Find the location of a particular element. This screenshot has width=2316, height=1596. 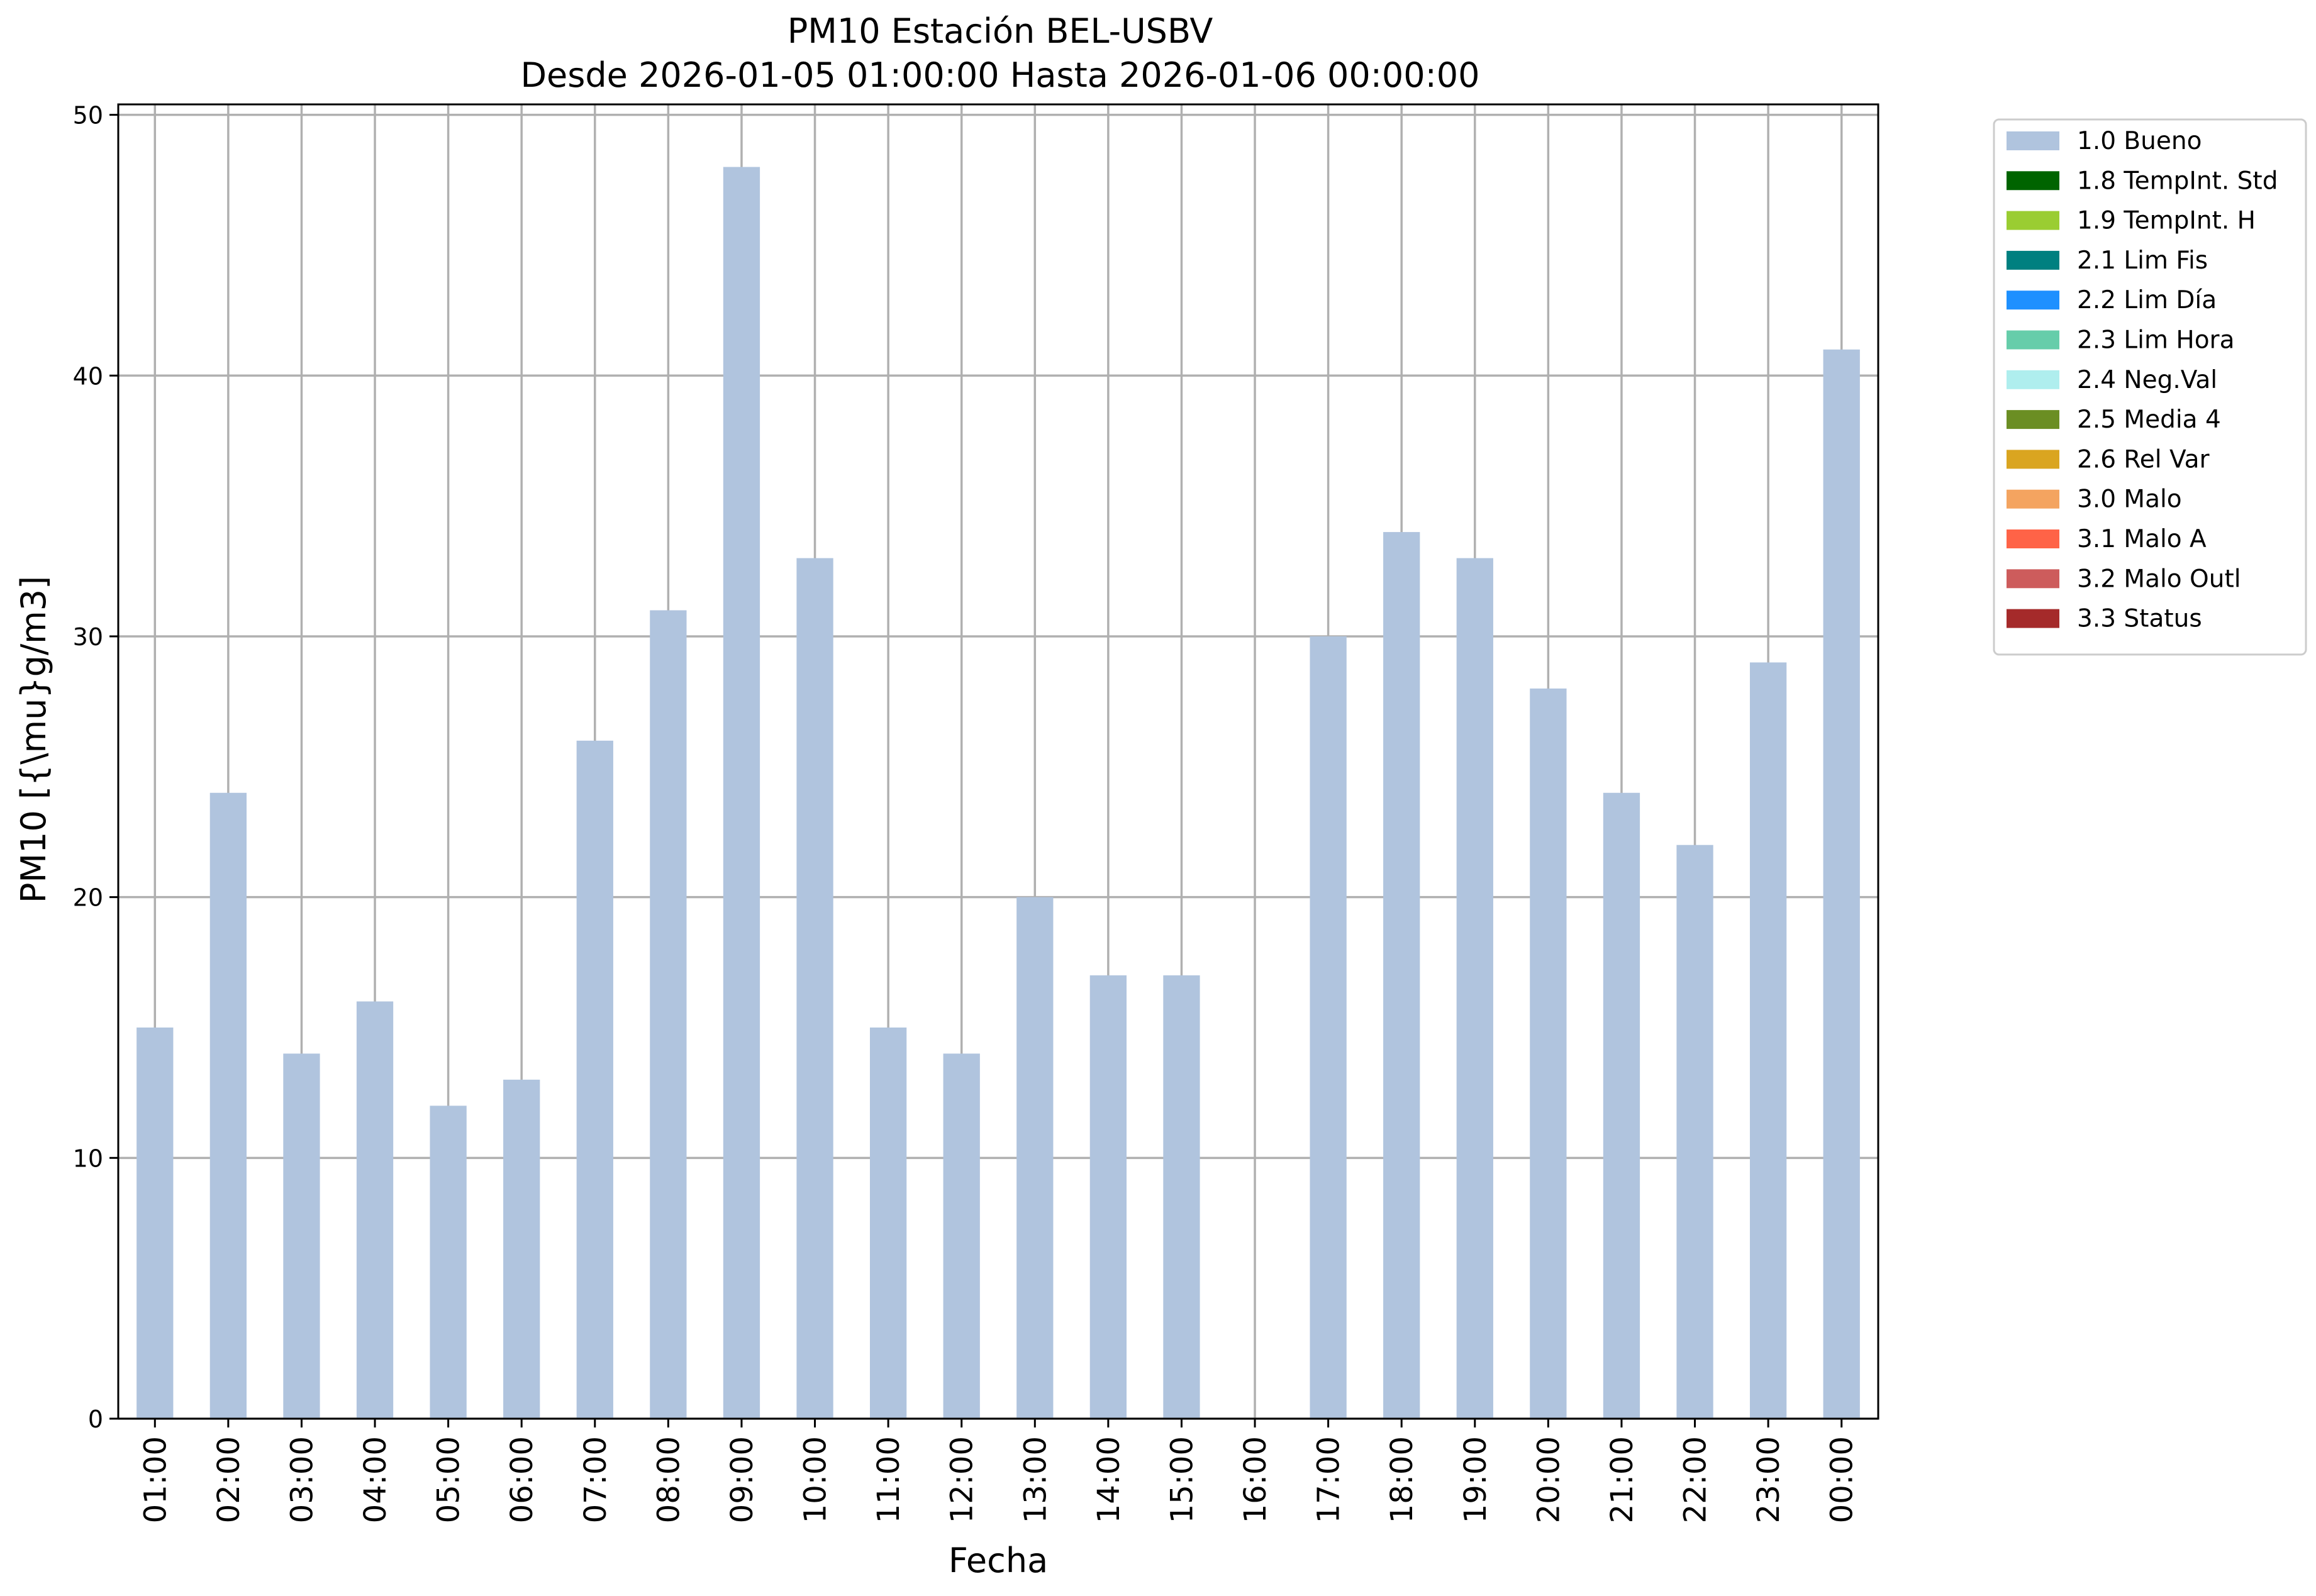

x-tick-label: 09:00 is located at coordinates (742, 1480).